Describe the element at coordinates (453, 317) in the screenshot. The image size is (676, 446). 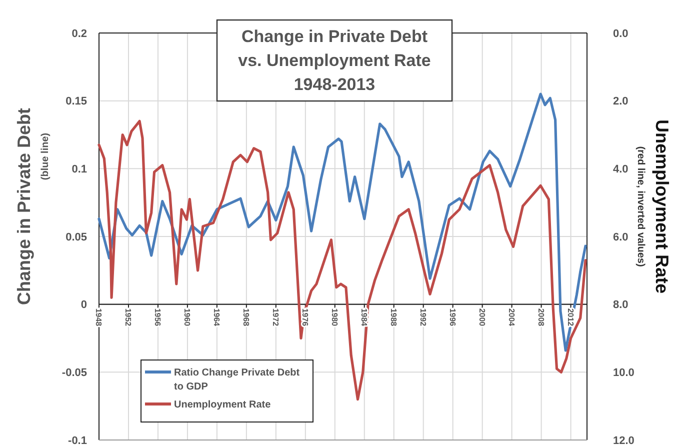
I see `x-tick-label: 1996` at that location.